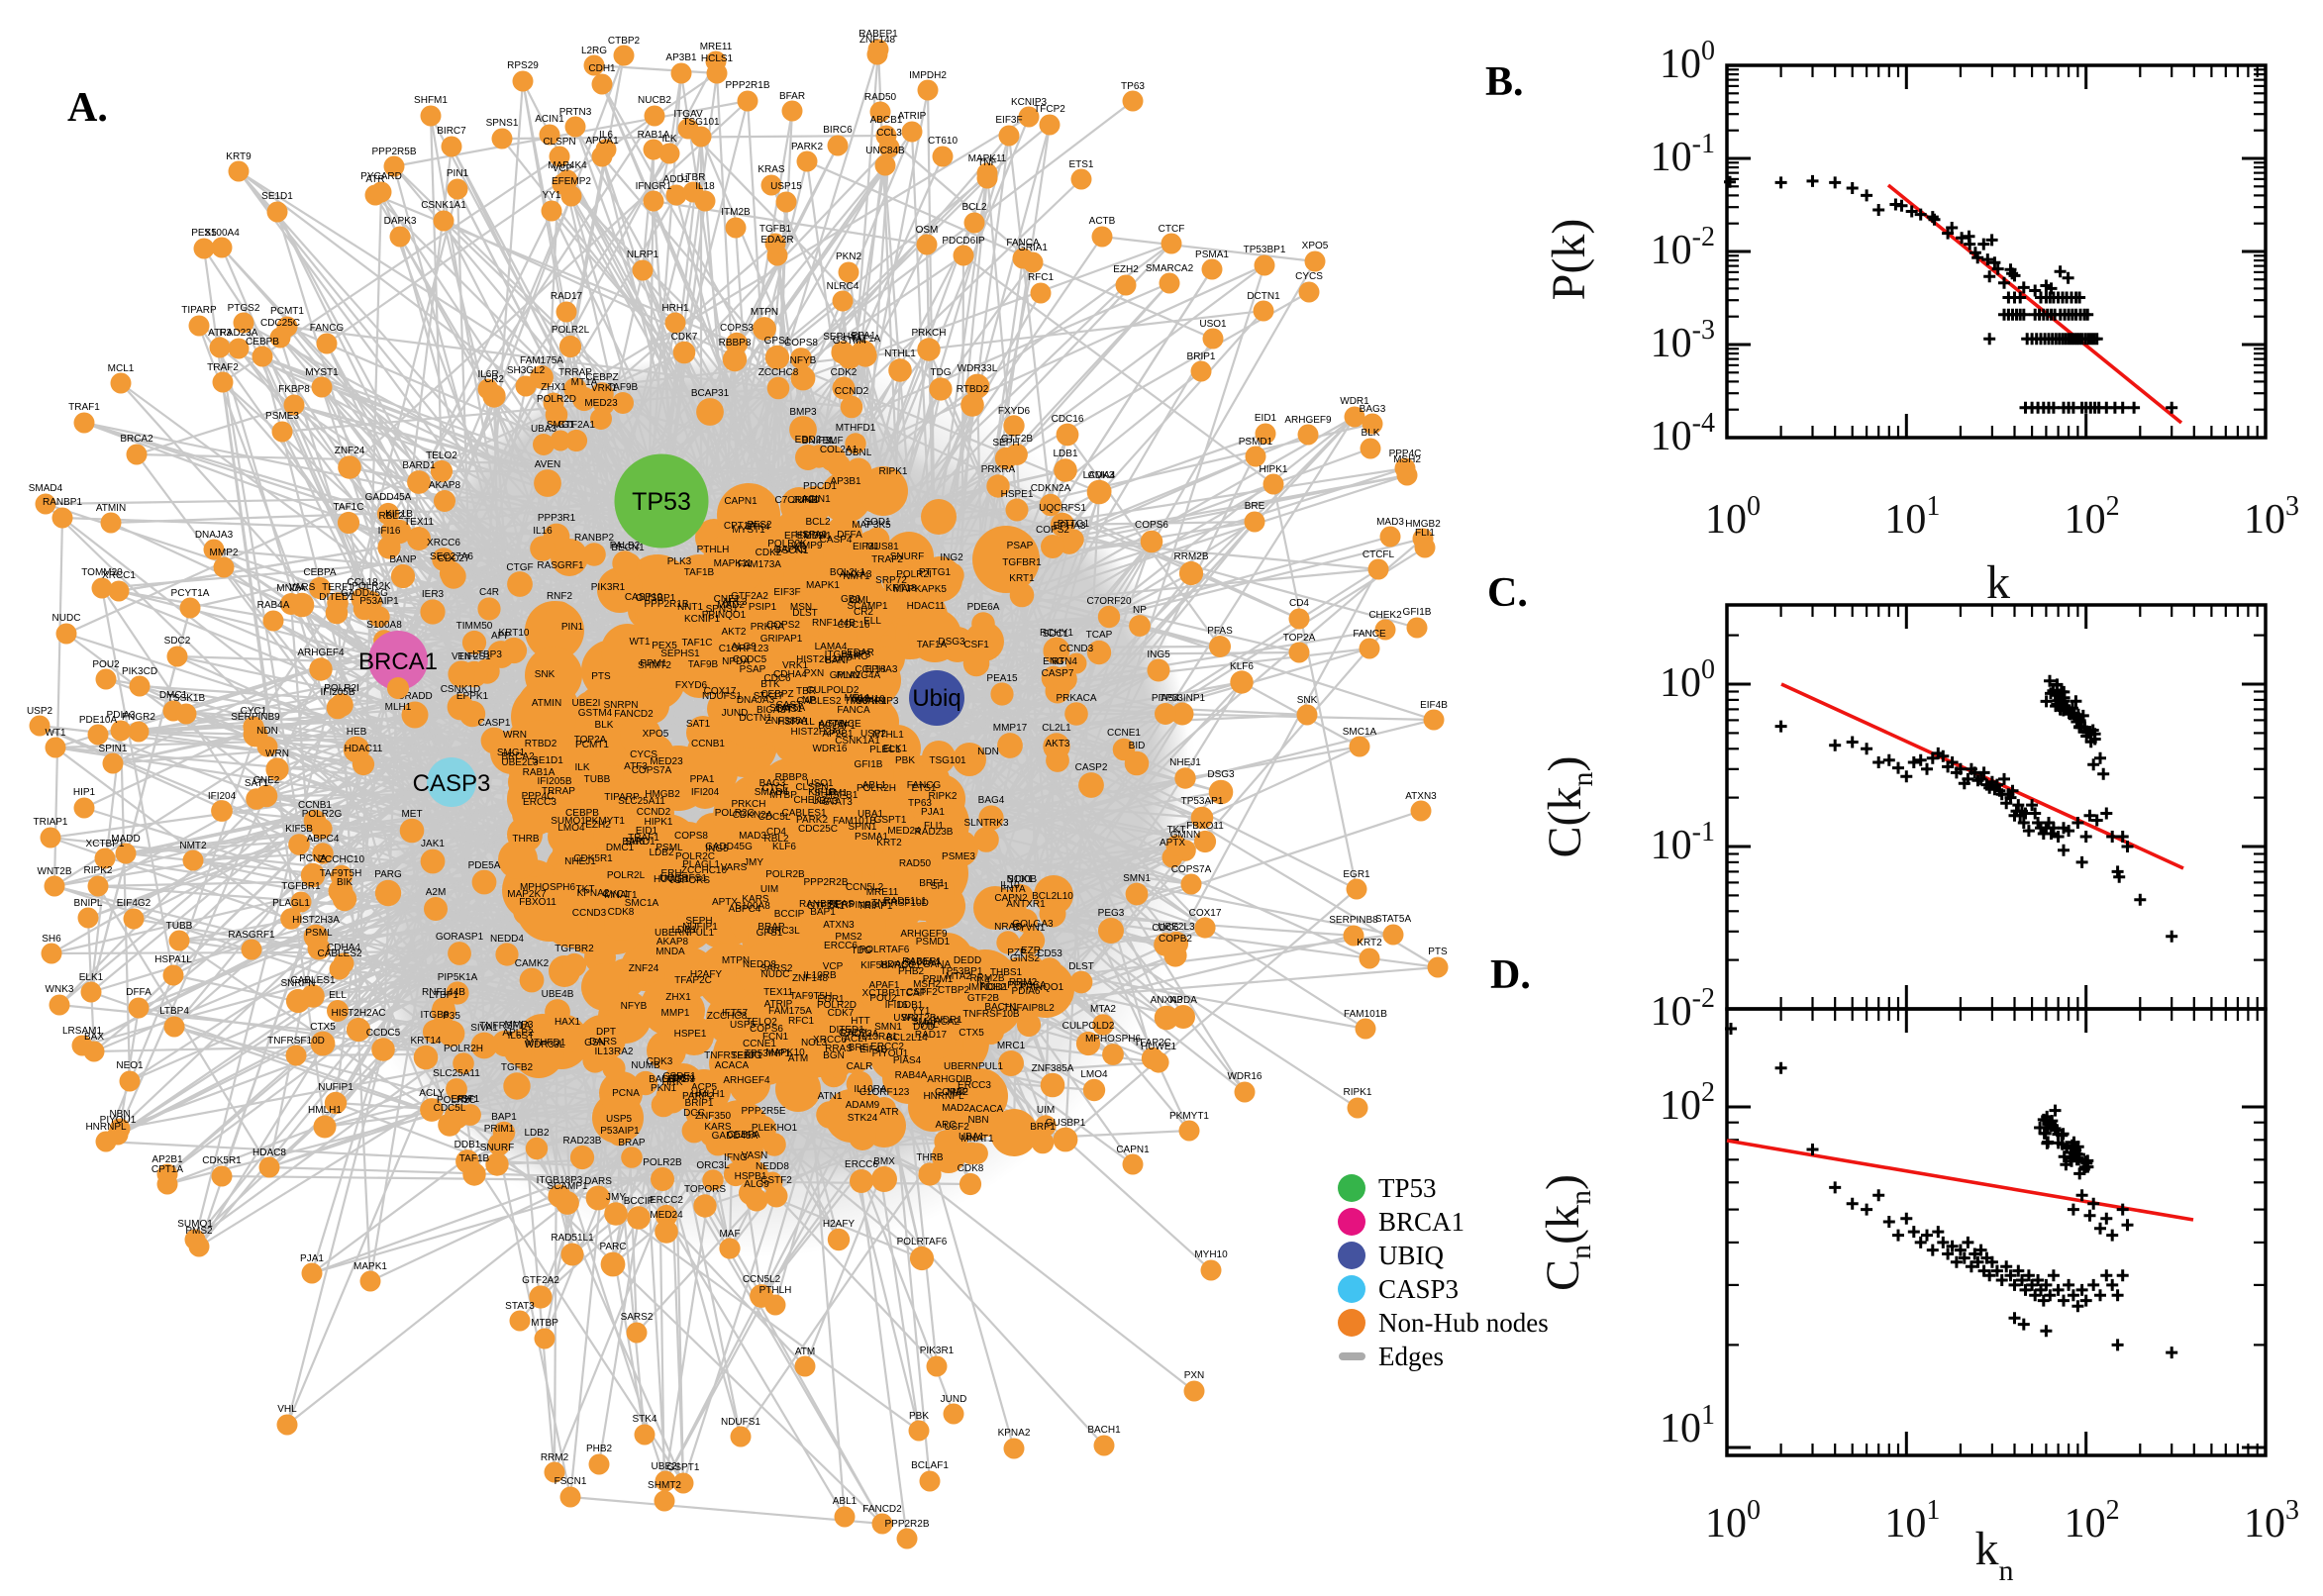 The width and height of the screenshot is (2323, 1596). I want to click on svg-text: PHB2, so click(911, 972).